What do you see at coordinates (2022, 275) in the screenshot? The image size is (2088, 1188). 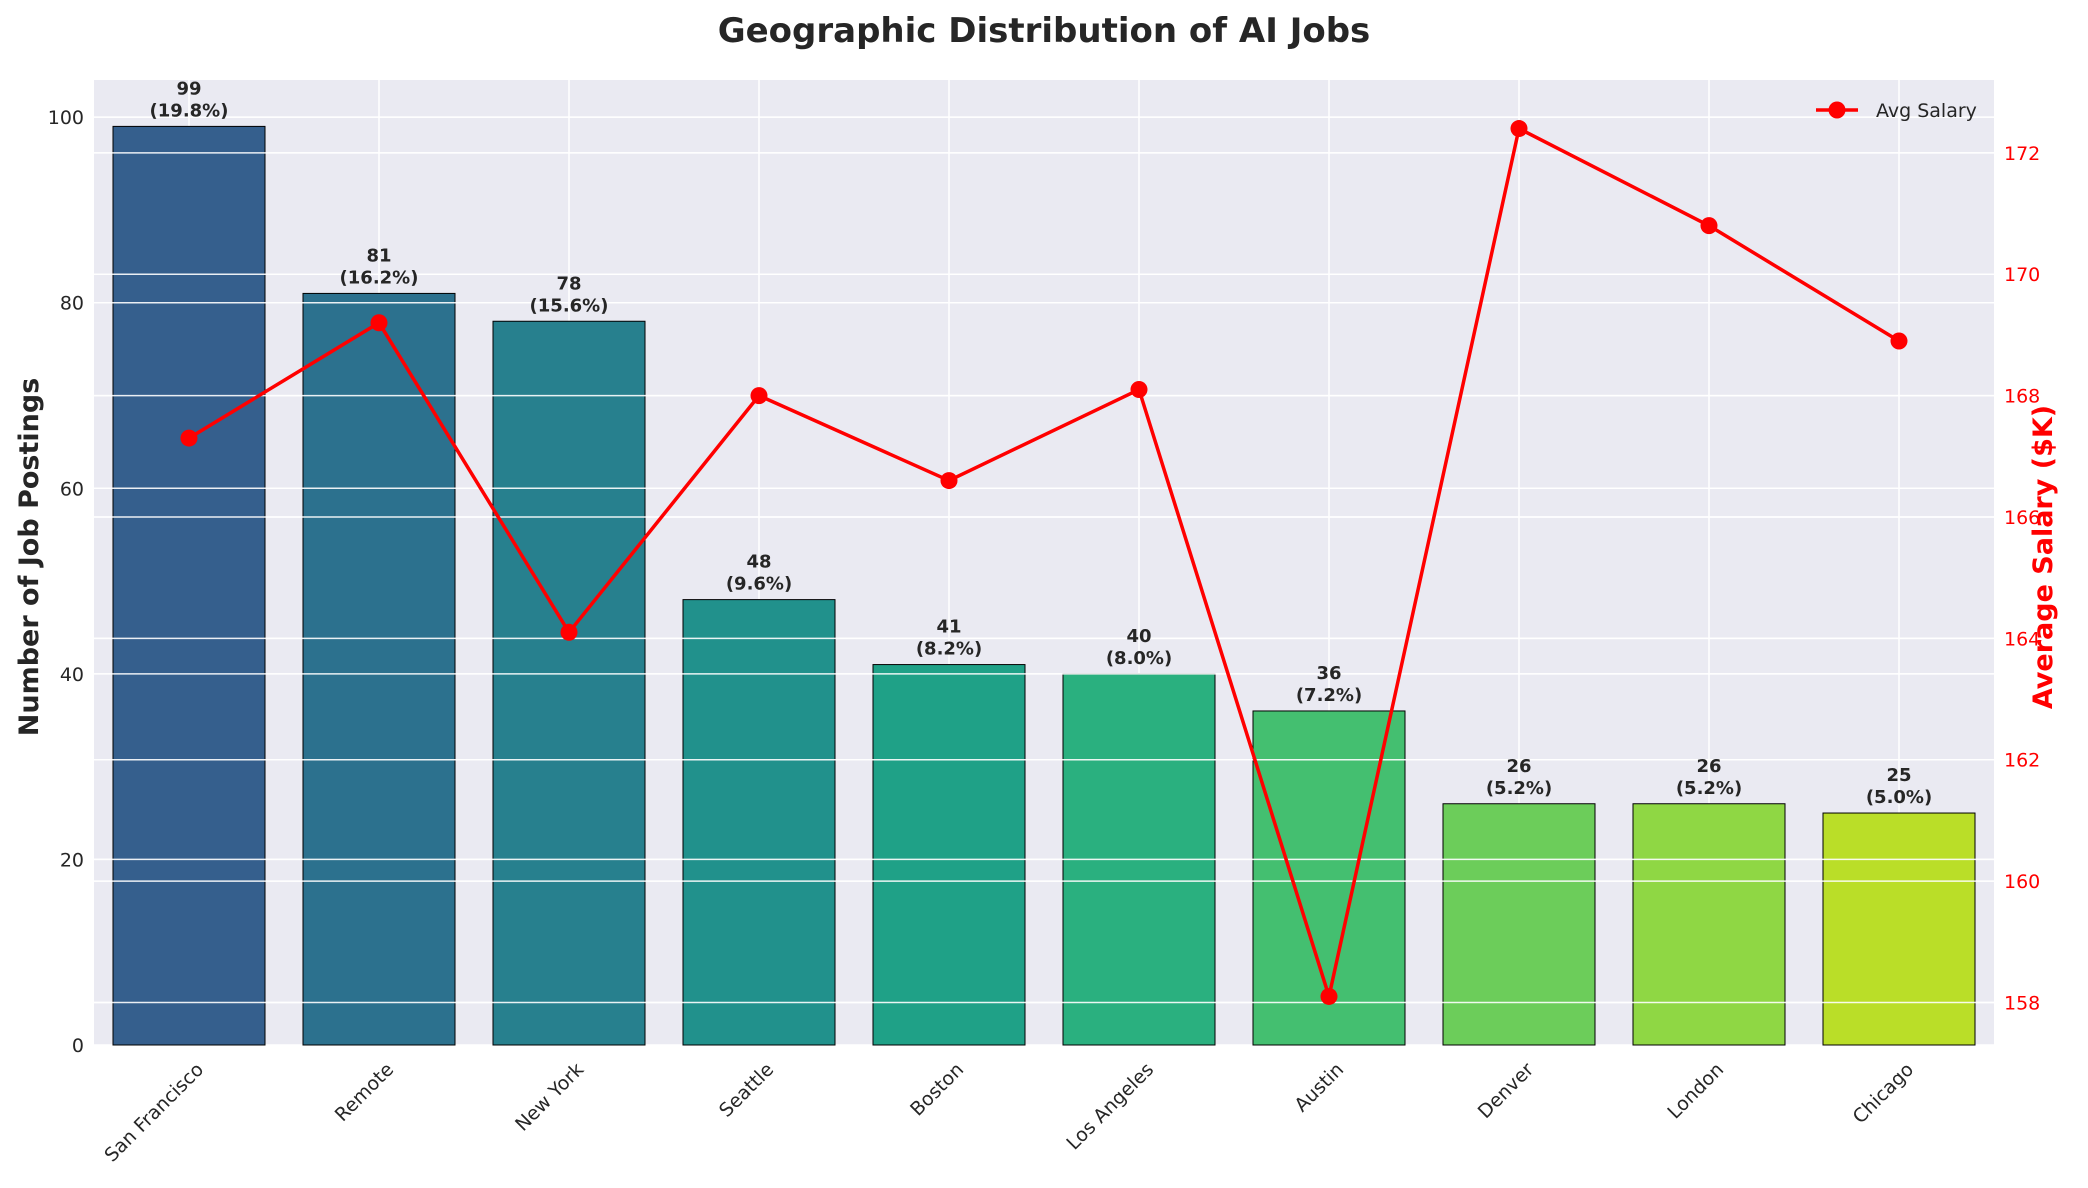 I see `y2-tick-label: 170` at bounding box center [2022, 275].